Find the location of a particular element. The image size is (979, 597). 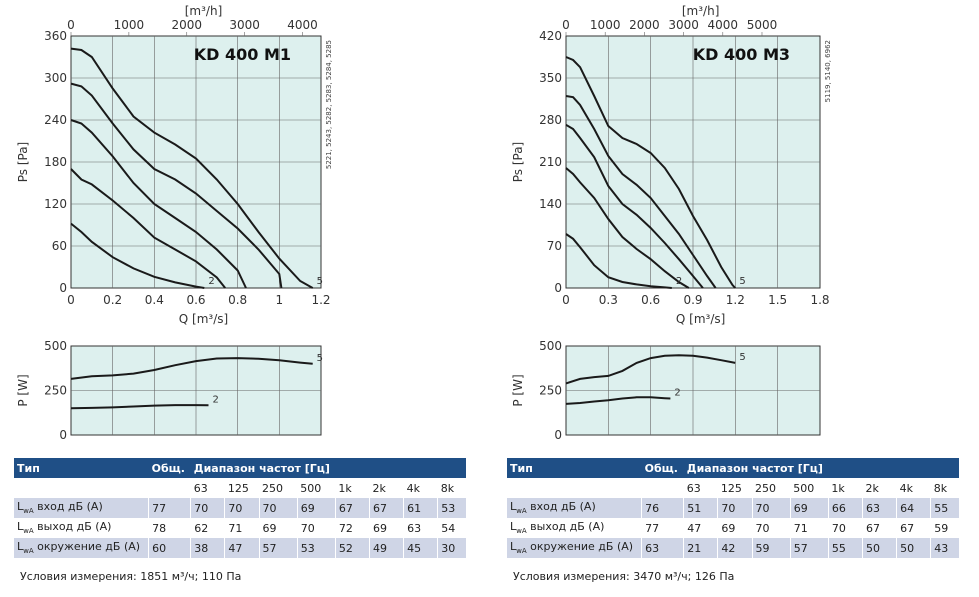

chart2-y-tick-label: 210 is located at coordinates (550, 162).